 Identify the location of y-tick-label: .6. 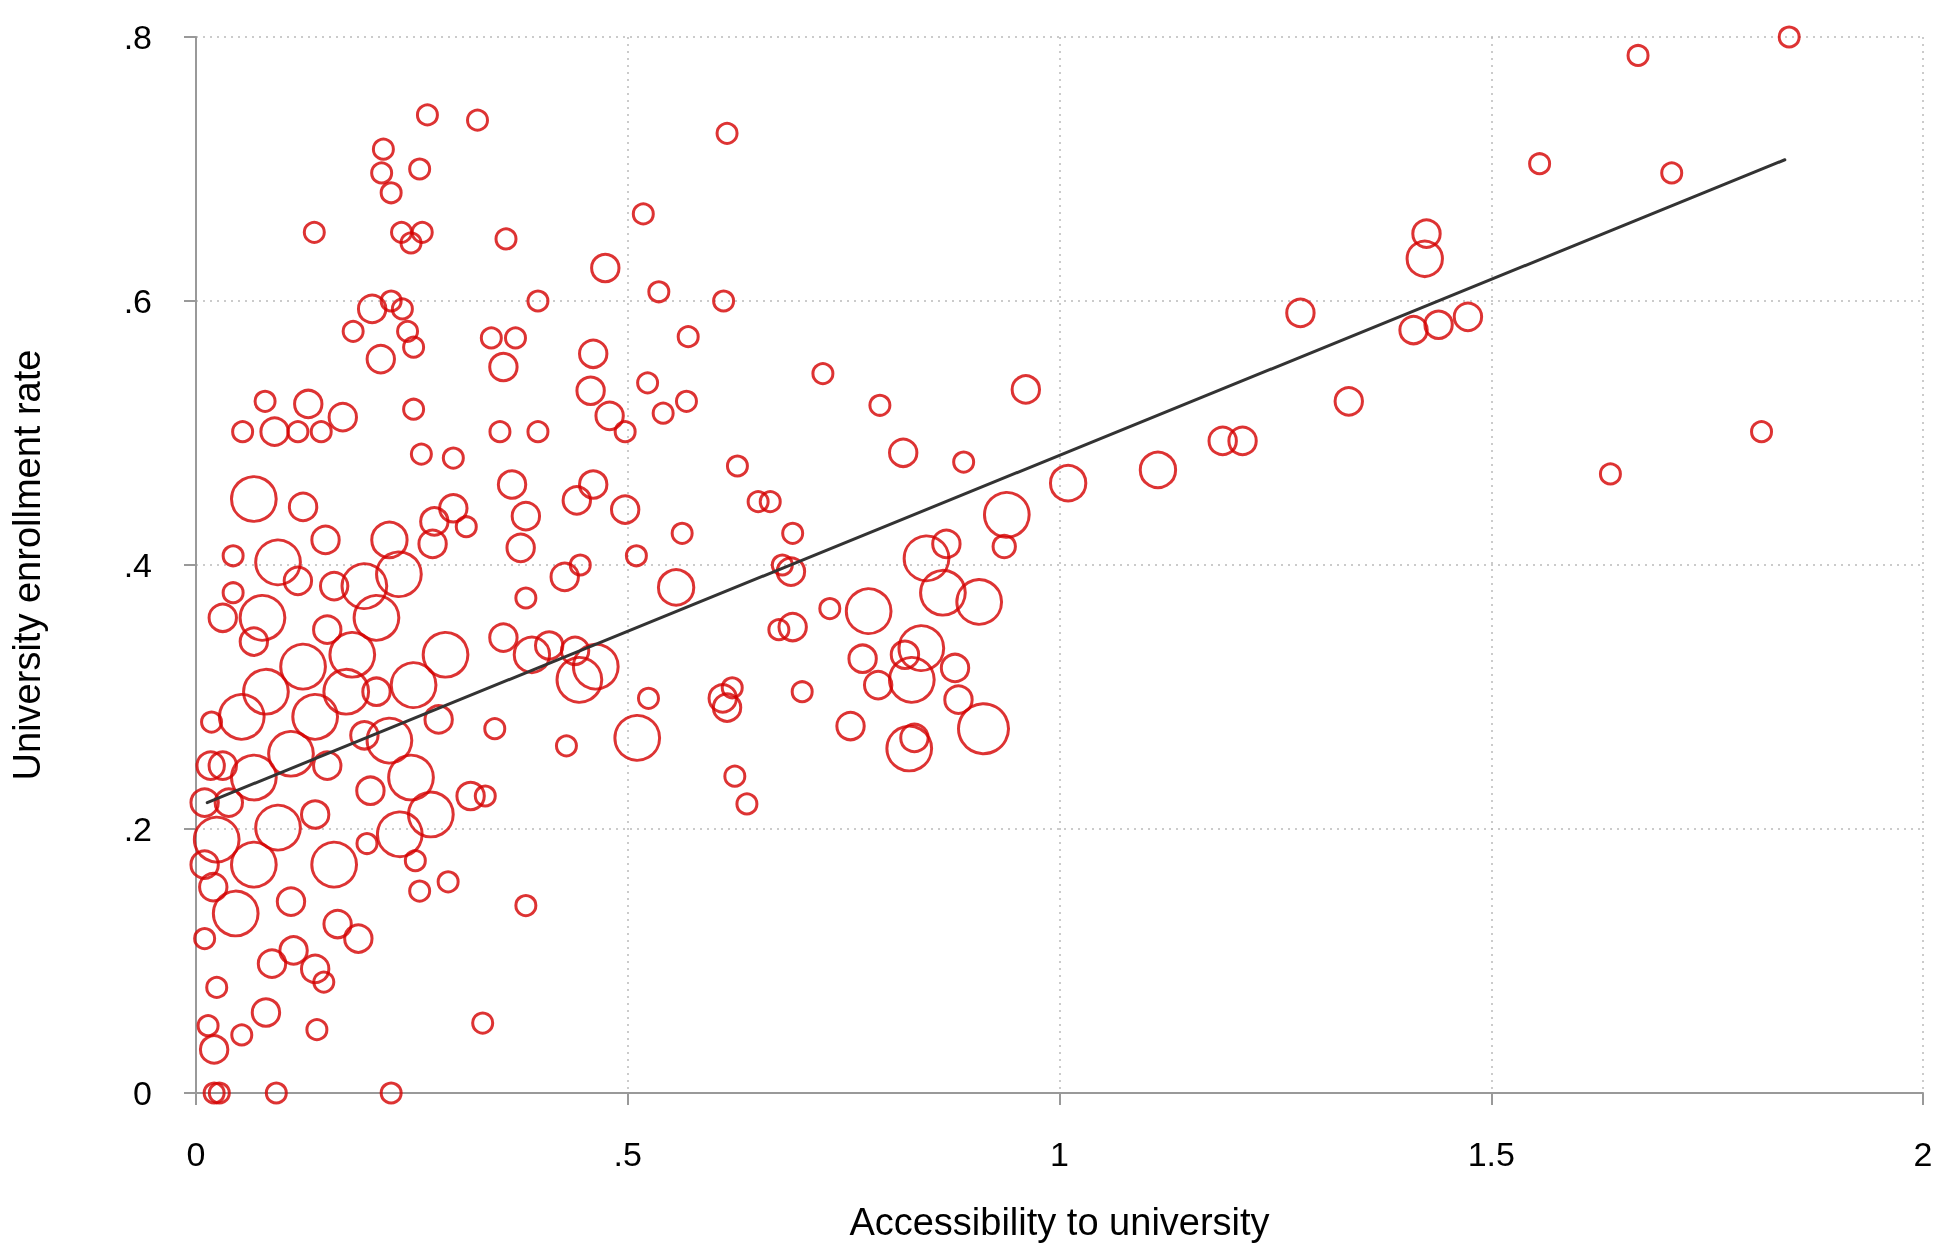
(137, 301).